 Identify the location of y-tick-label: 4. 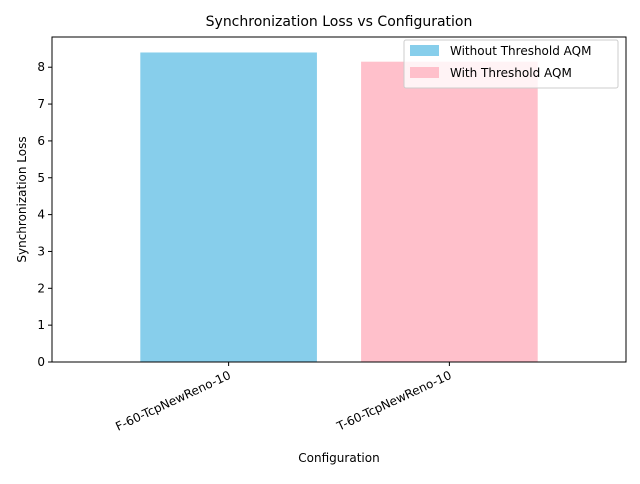
(41, 215).